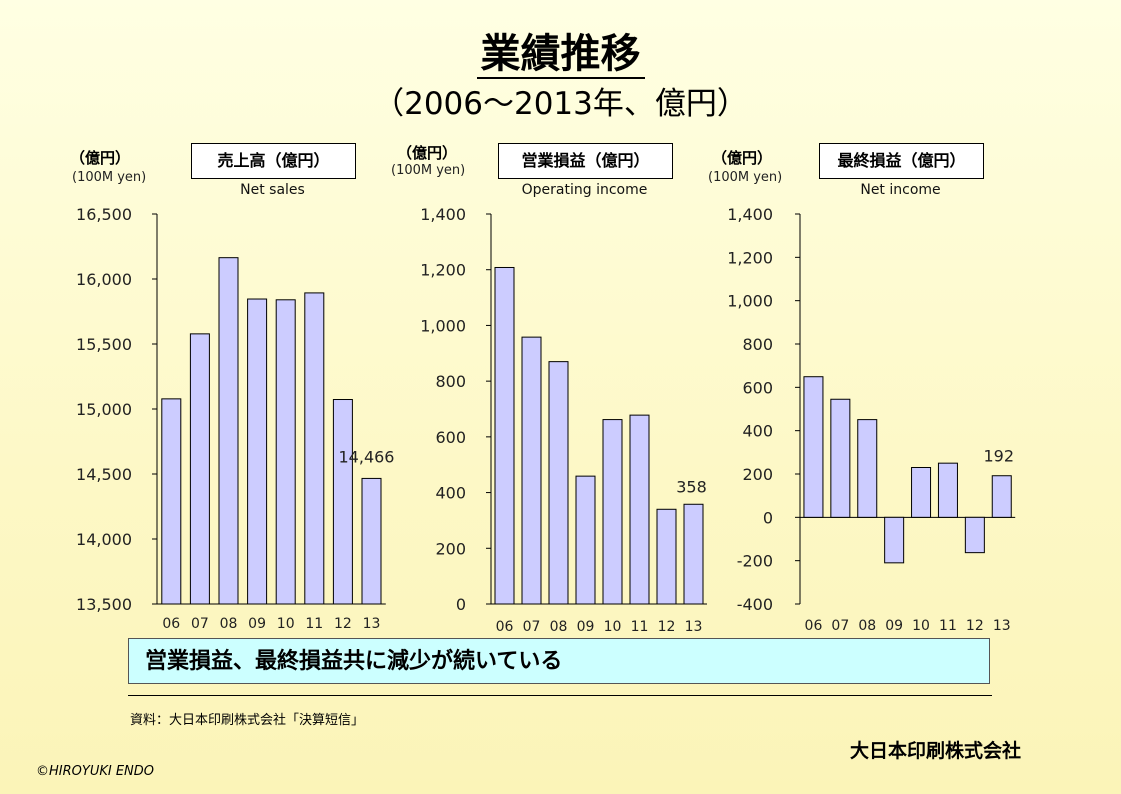 The width and height of the screenshot is (1121, 794). What do you see at coordinates (104, 279) in the screenshot?
I see `chart1-y-tick-label: 16,000` at bounding box center [104, 279].